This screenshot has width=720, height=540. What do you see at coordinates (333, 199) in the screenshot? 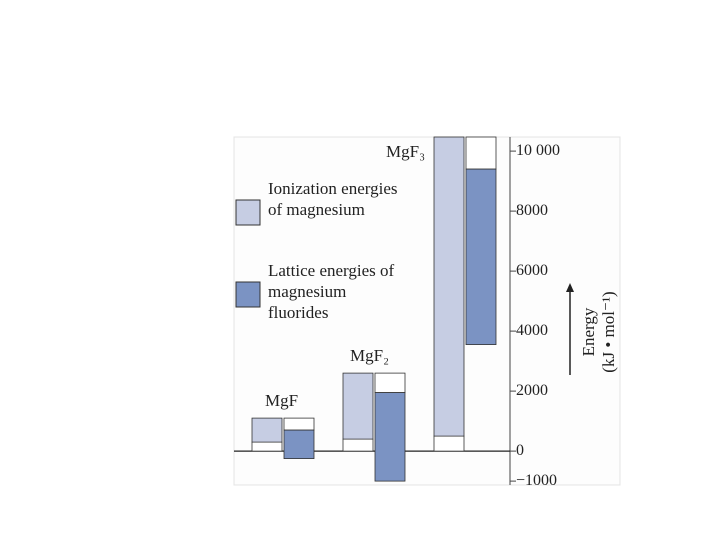
I see `legend-label: Ionization energies of magnesium` at bounding box center [333, 199].